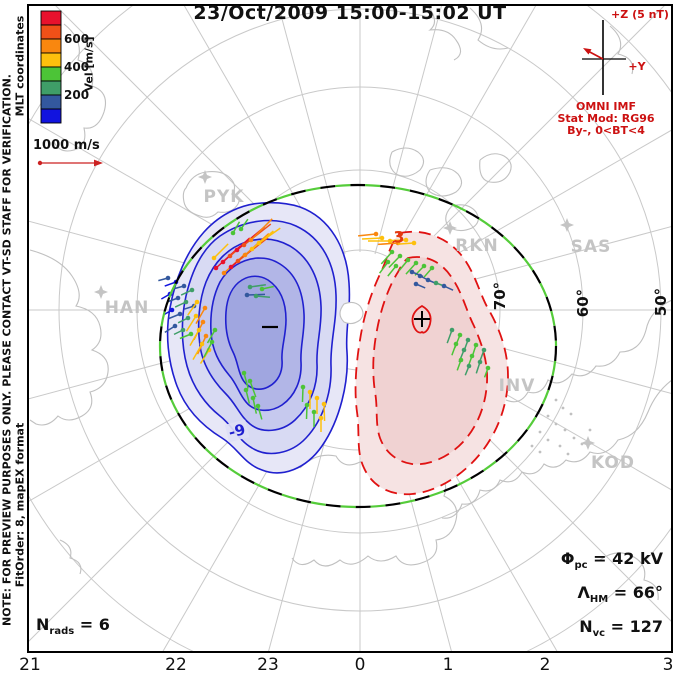 The width and height of the screenshot is (680, 674). I want to click on latitude-label: 50°, so click(661, 302).